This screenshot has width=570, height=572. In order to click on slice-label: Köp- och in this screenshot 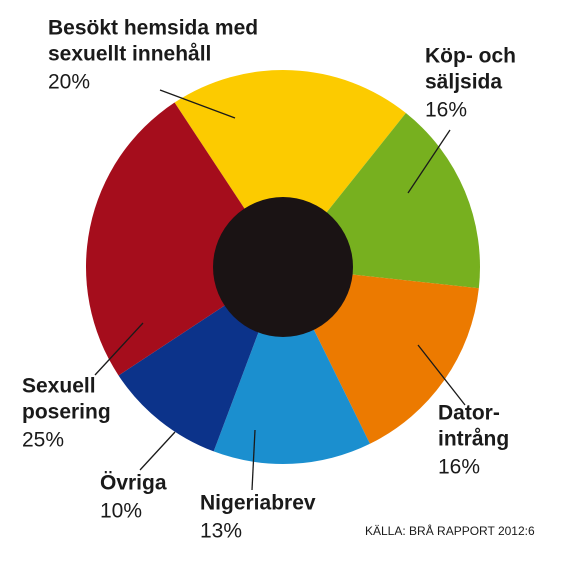, I will do `click(470, 55)`.